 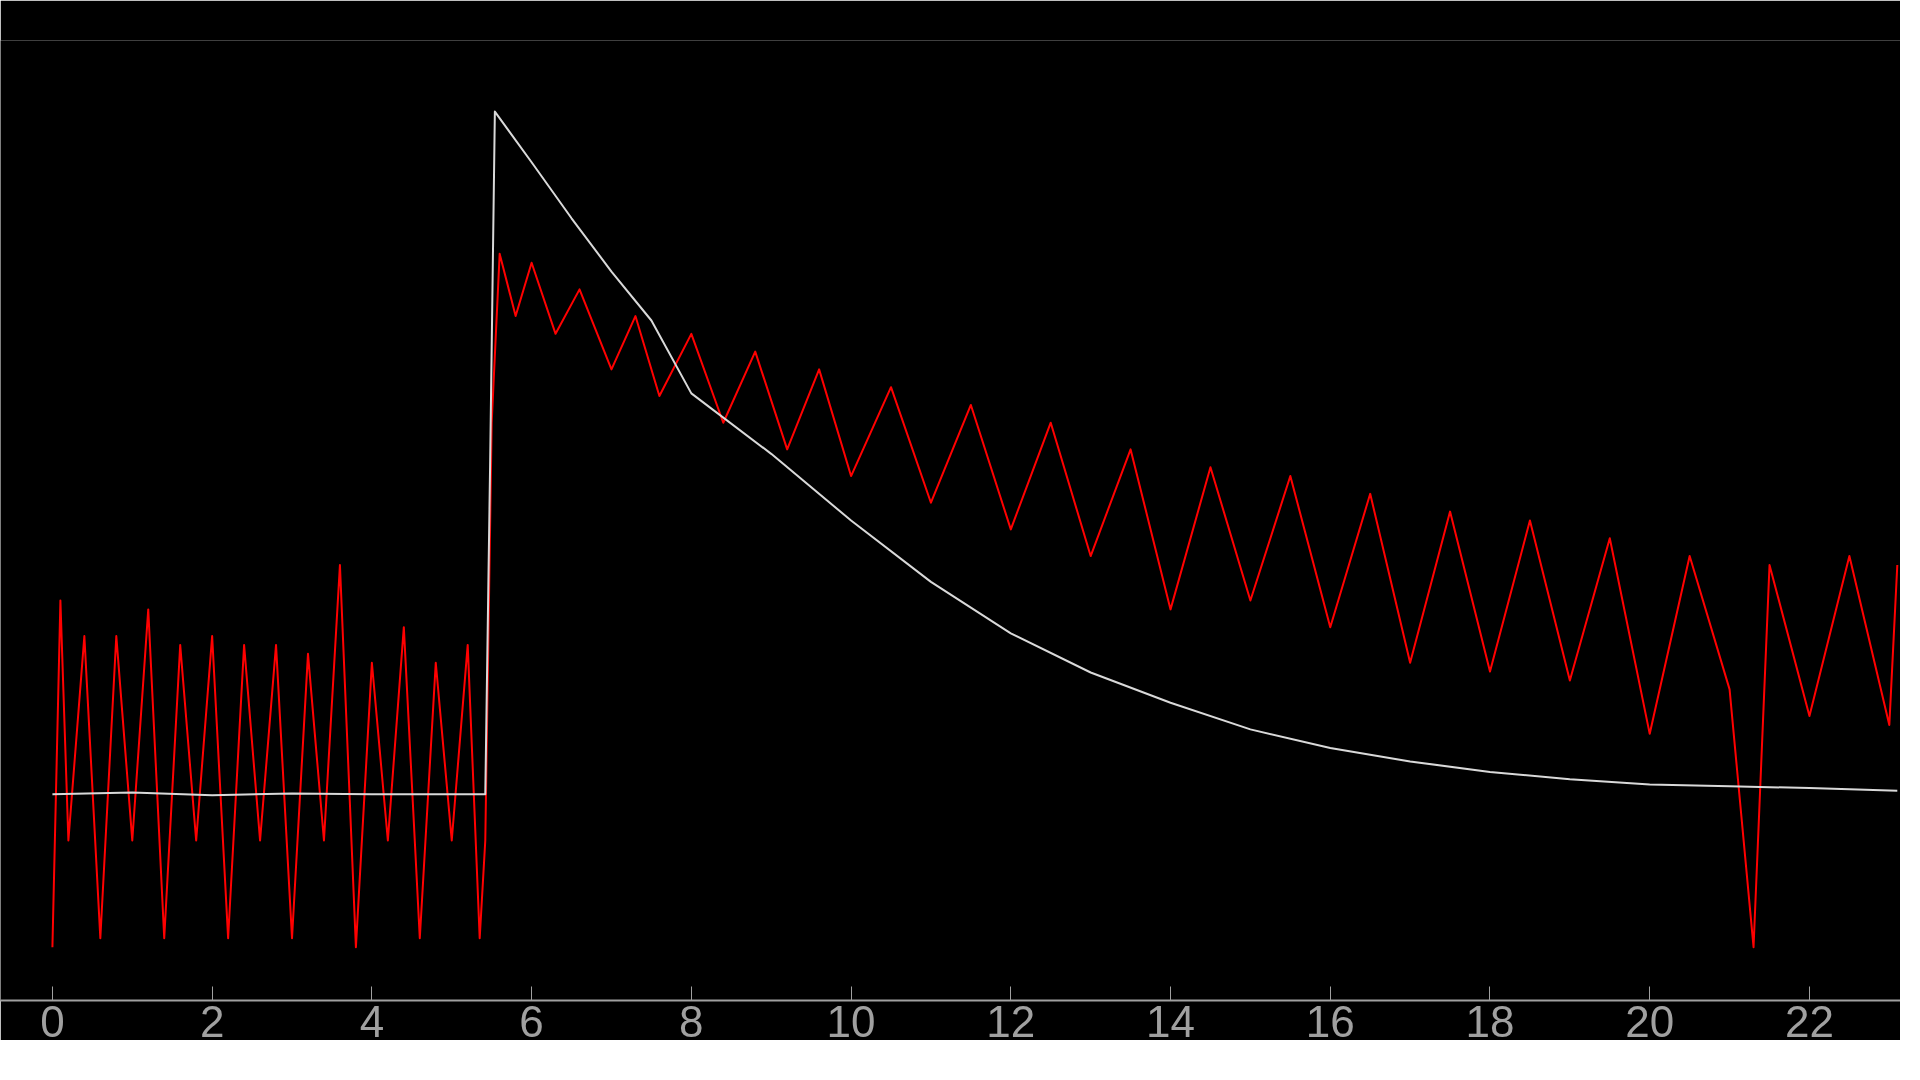 I want to click on x-tick-label: 18, so click(x=1490, y=1021).